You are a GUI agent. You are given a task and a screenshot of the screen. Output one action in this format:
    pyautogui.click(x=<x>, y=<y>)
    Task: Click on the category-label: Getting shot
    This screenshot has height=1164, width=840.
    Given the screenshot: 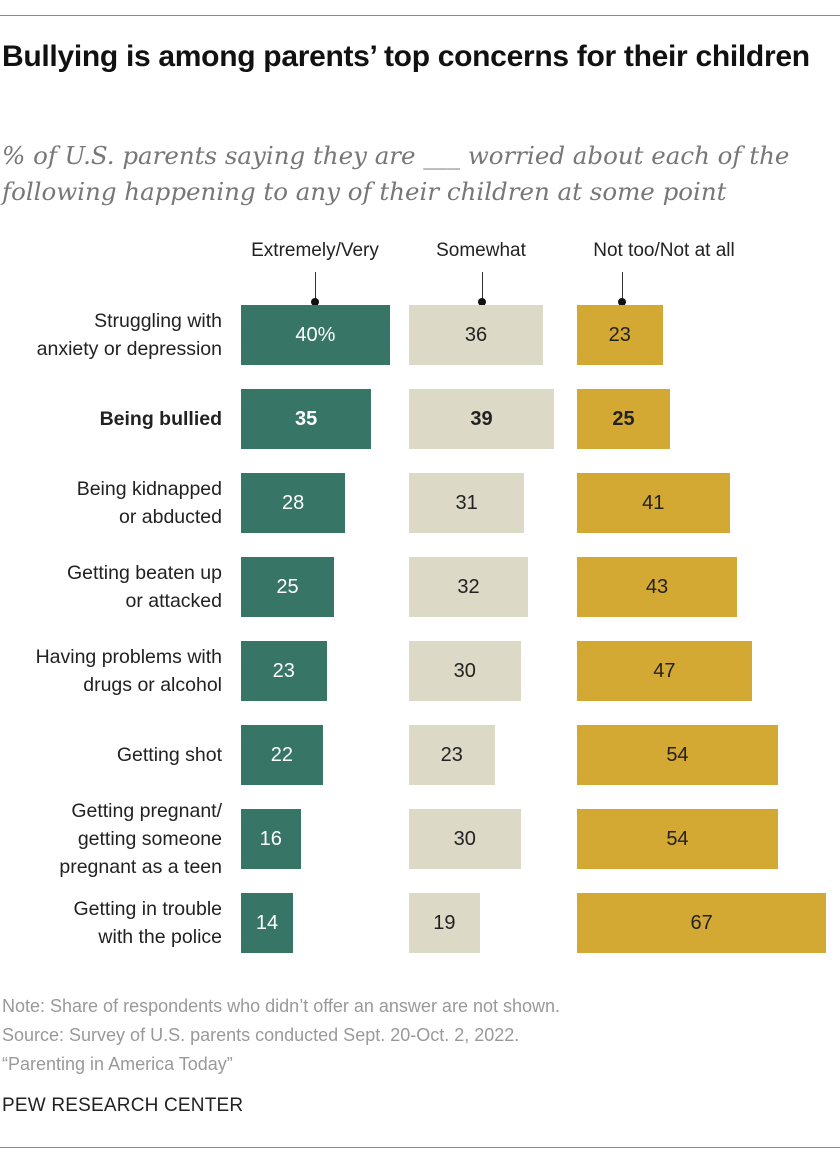 What is the action you would take?
    pyautogui.click(x=169, y=755)
    